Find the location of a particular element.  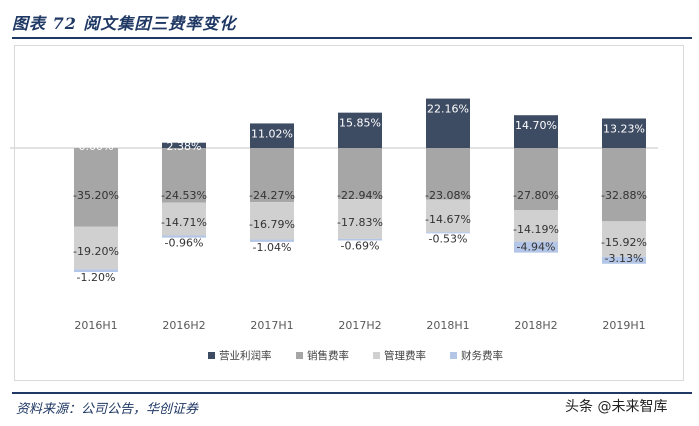

data-label-finance-rate: -1.20% is located at coordinates (96, 277).